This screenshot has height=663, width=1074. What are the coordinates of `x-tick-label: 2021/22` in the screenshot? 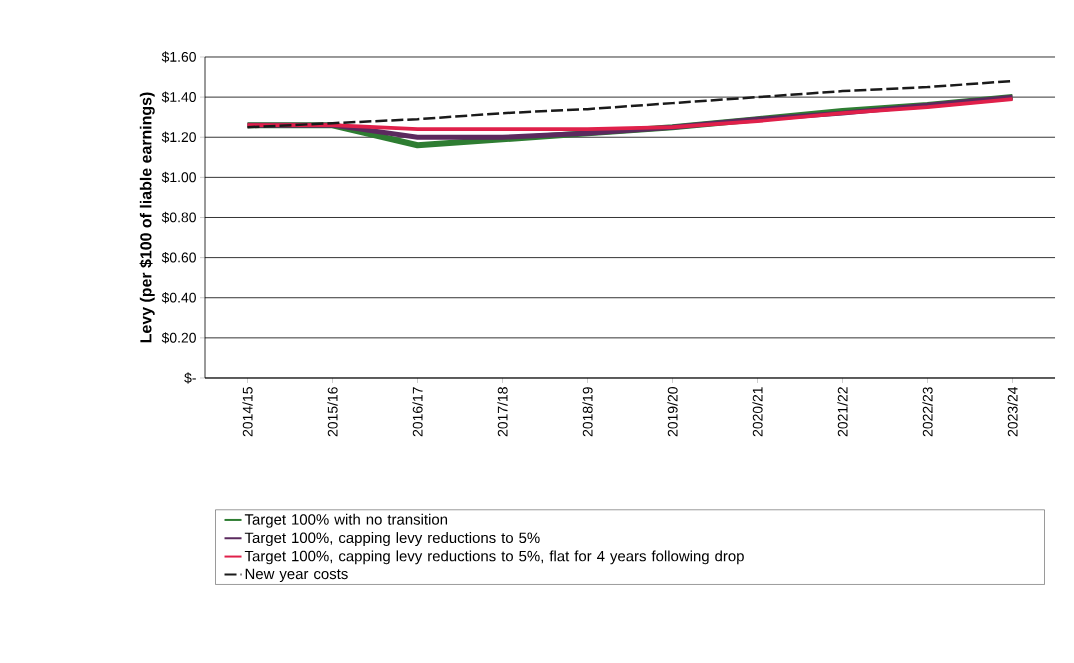 It's located at (842, 412).